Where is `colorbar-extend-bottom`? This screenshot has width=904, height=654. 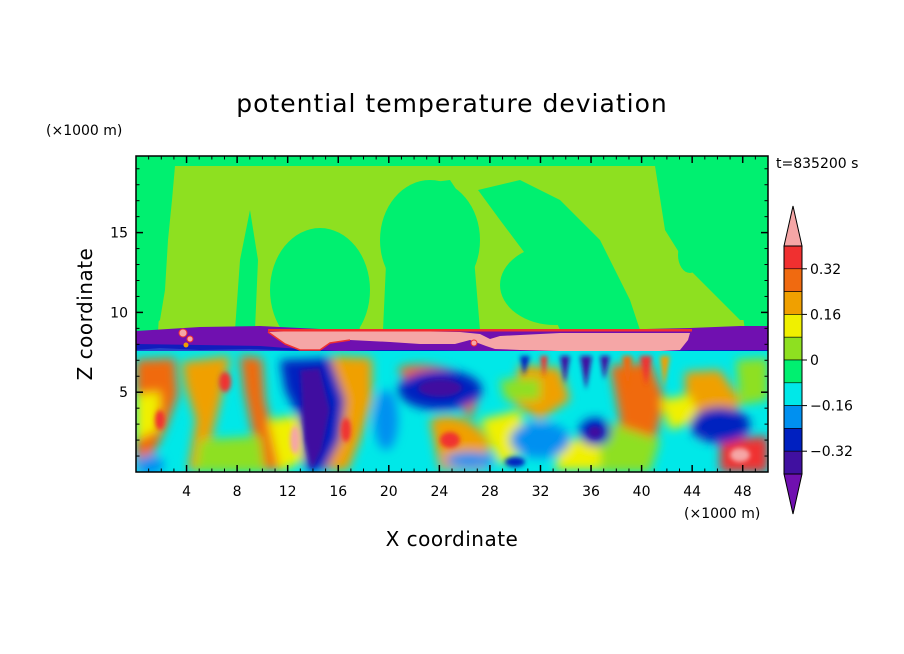
colorbar-extend-bottom is located at coordinates (793, 494).